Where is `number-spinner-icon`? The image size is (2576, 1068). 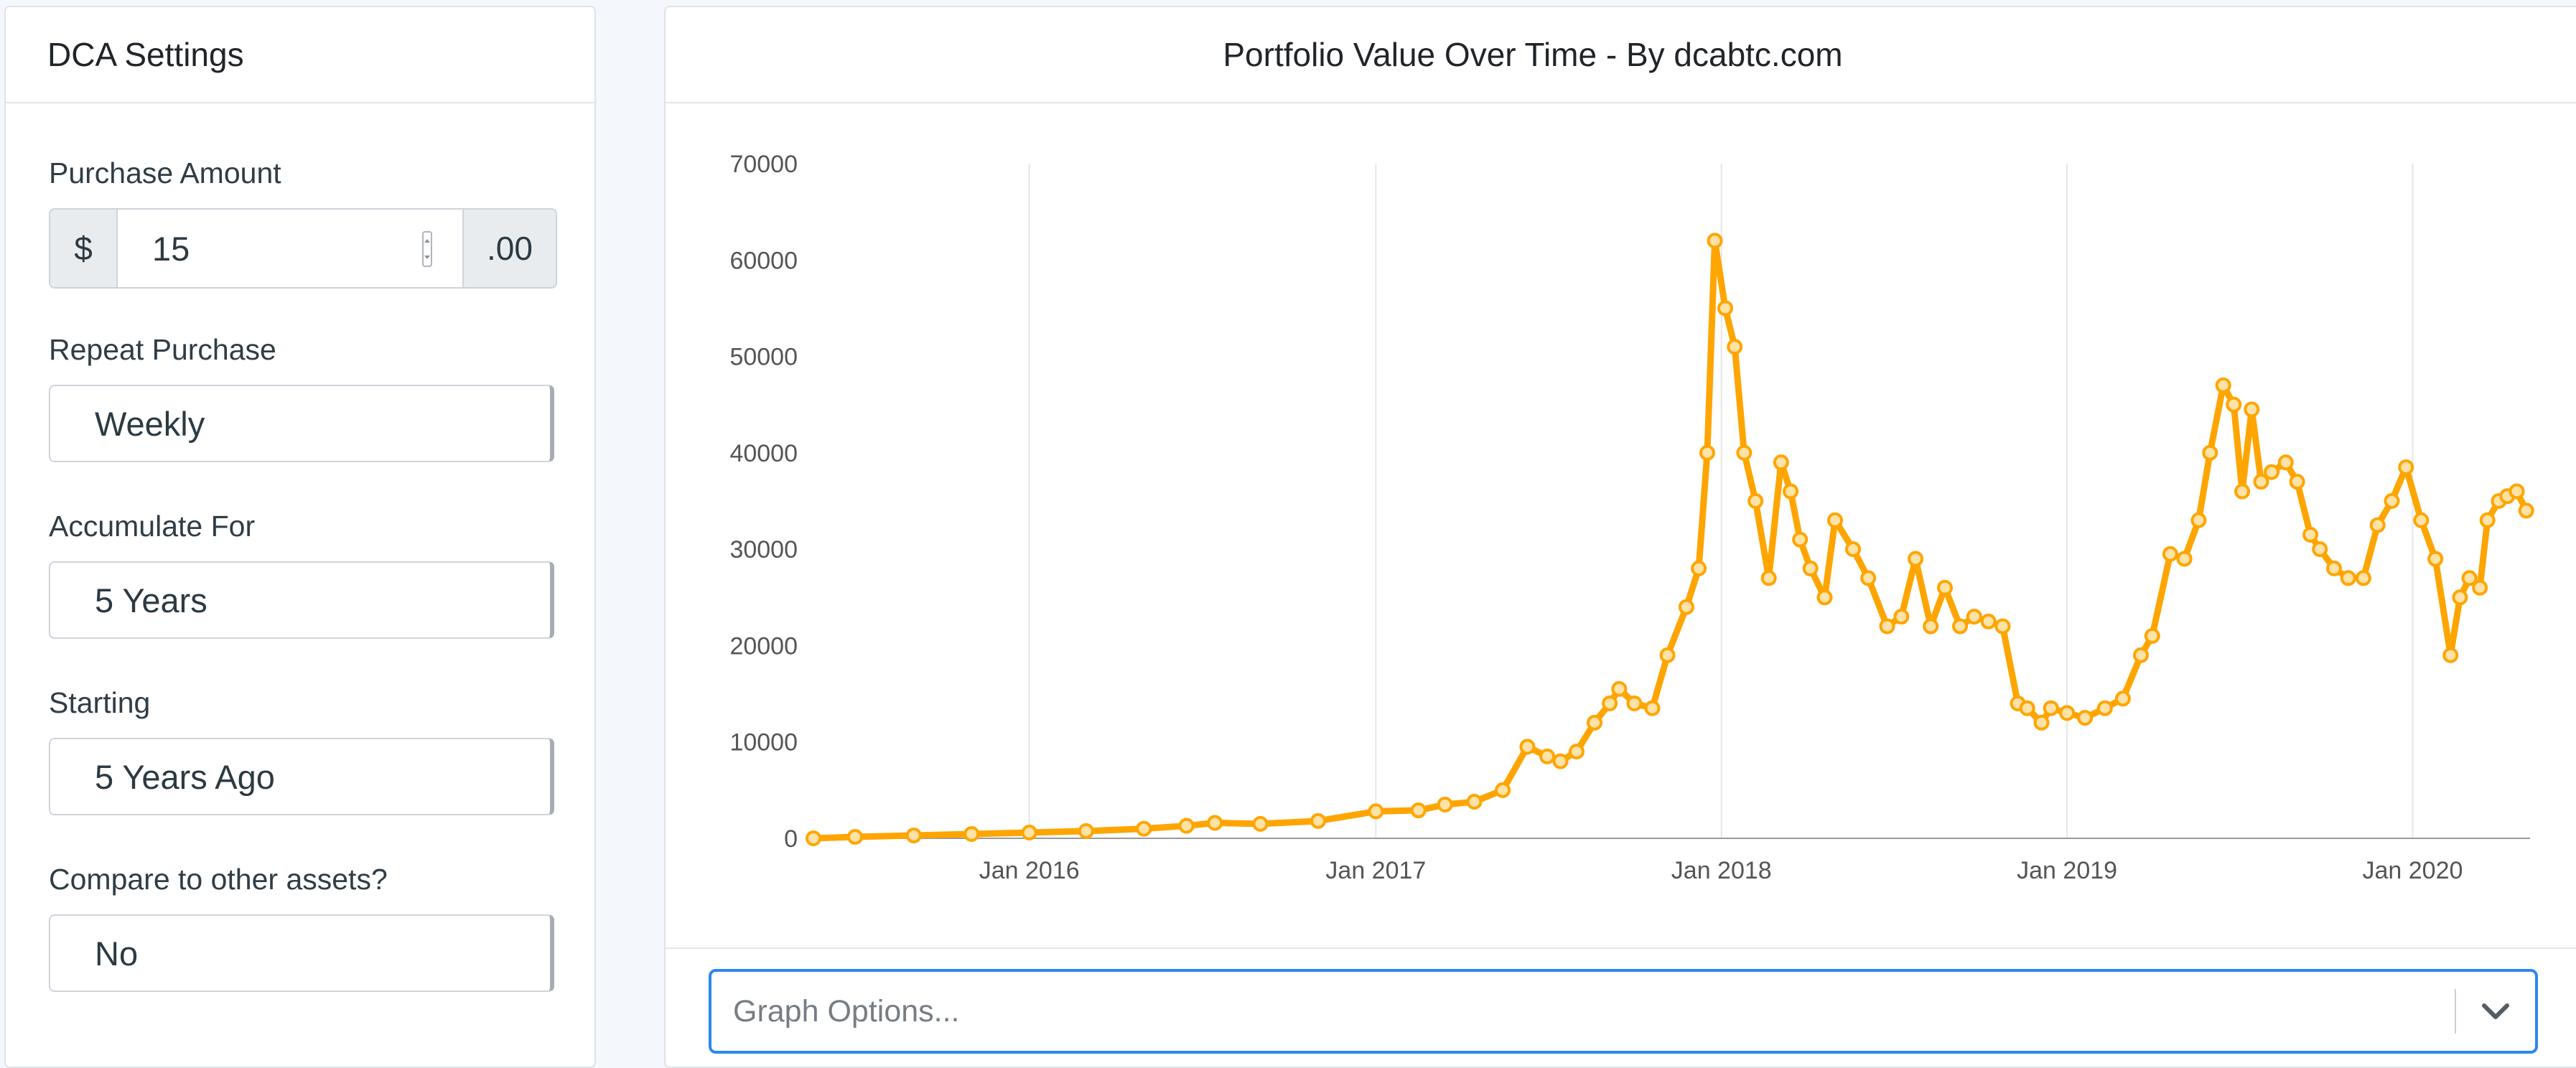
number-spinner-icon is located at coordinates (427, 249).